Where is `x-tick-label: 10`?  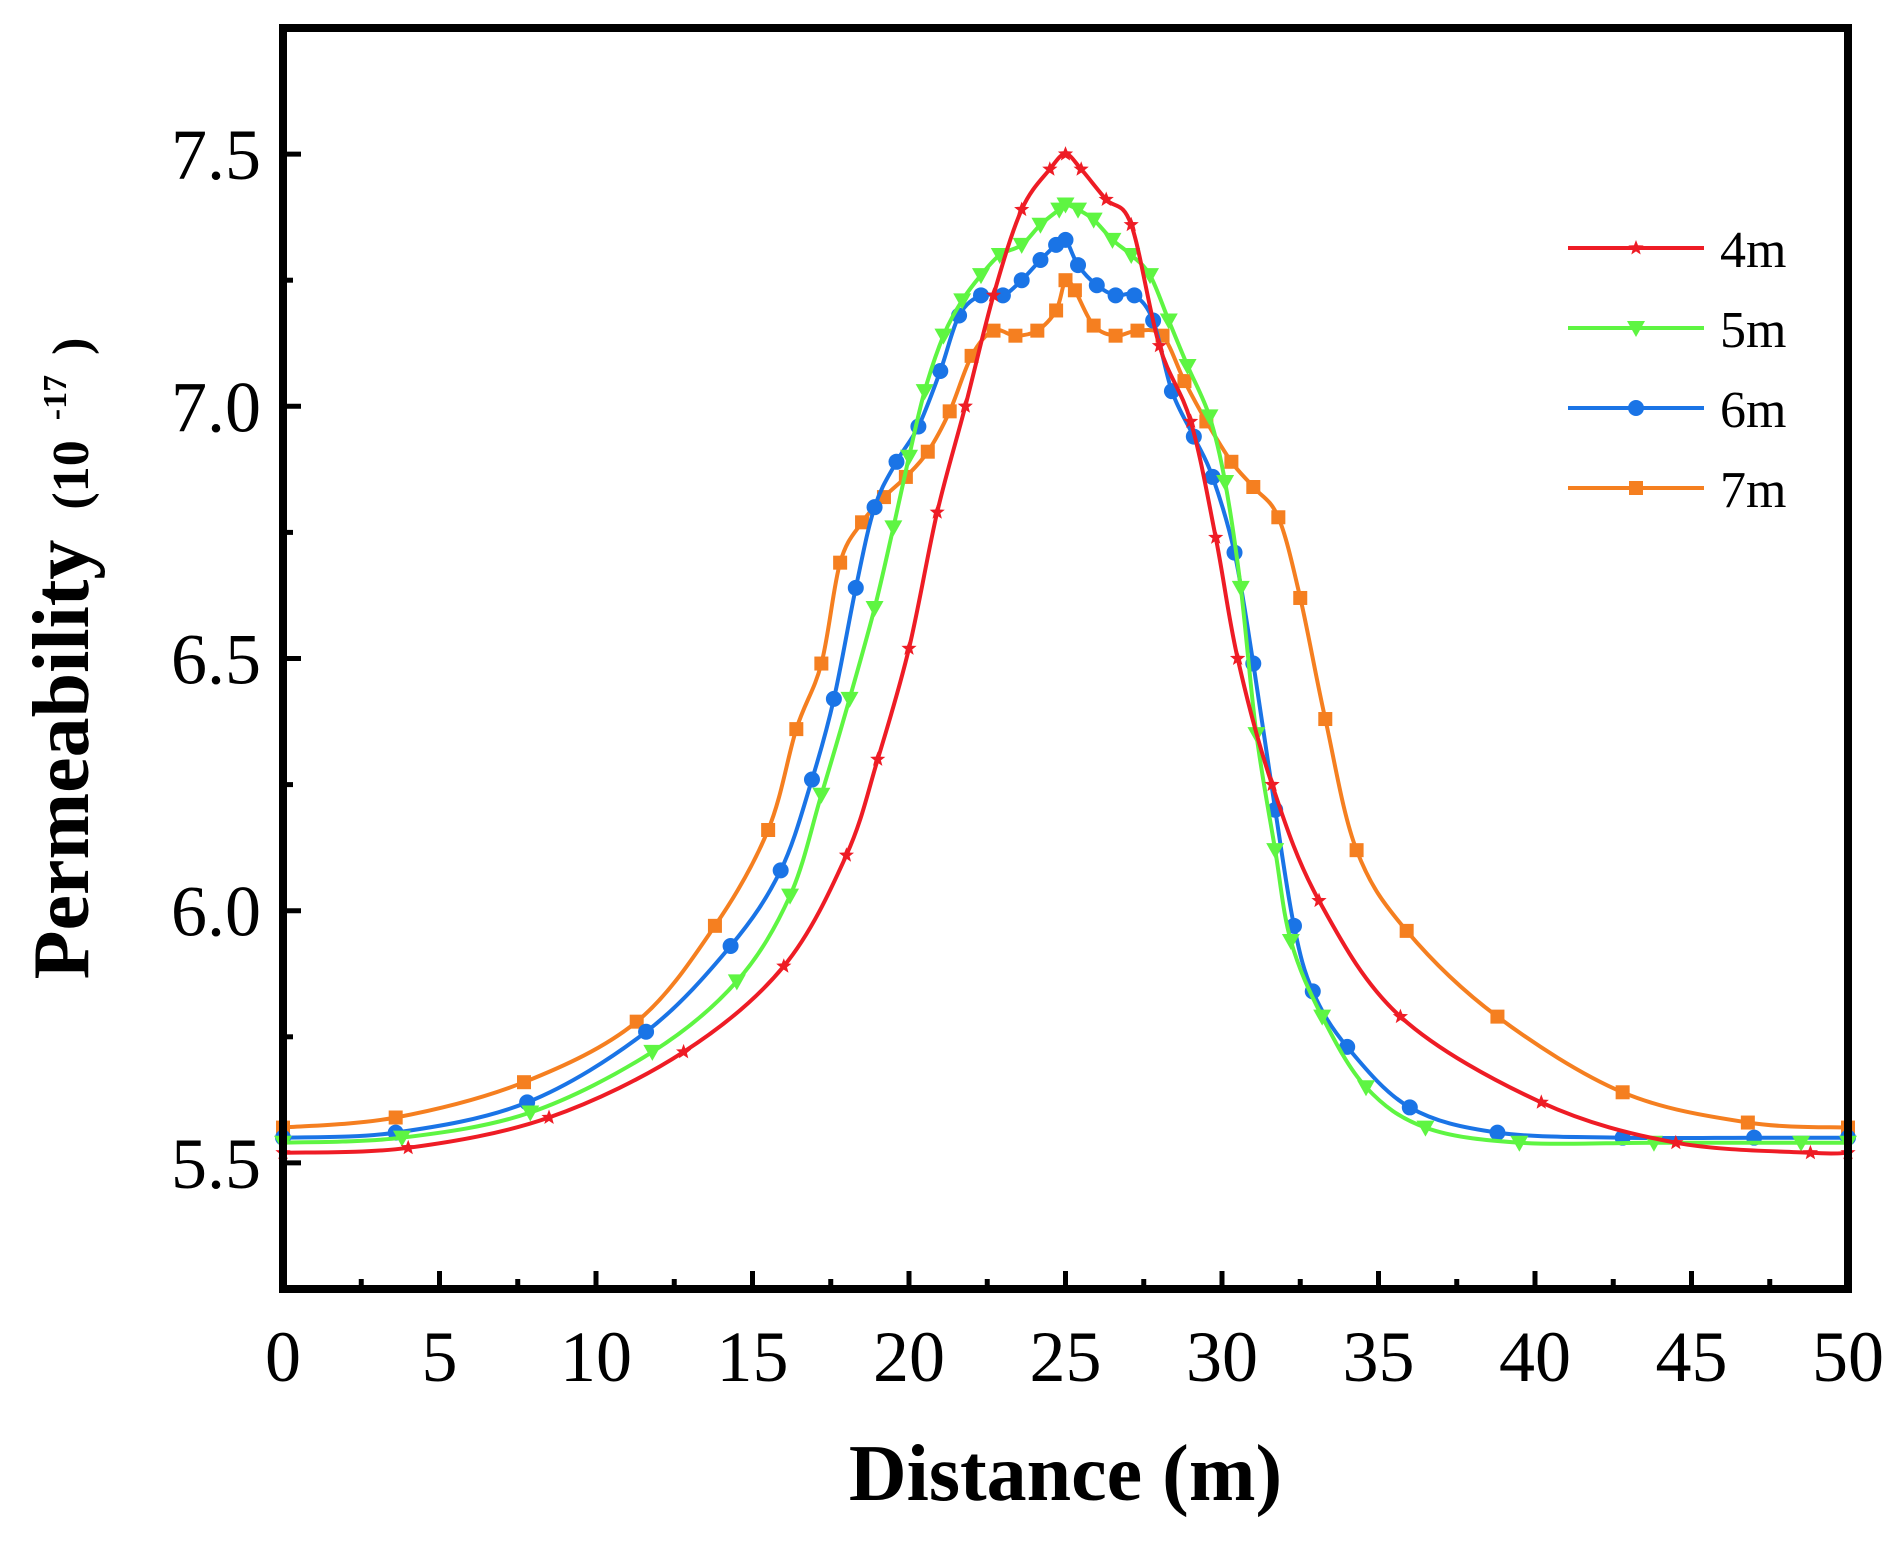 x-tick-label: 10 is located at coordinates (596, 1357).